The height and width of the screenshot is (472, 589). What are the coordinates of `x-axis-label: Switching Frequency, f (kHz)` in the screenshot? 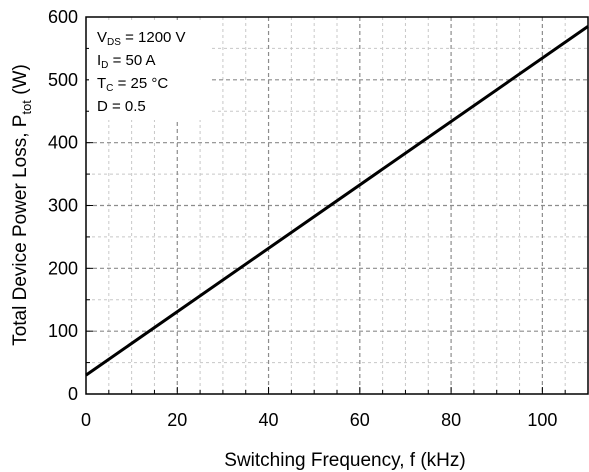 It's located at (344, 460).